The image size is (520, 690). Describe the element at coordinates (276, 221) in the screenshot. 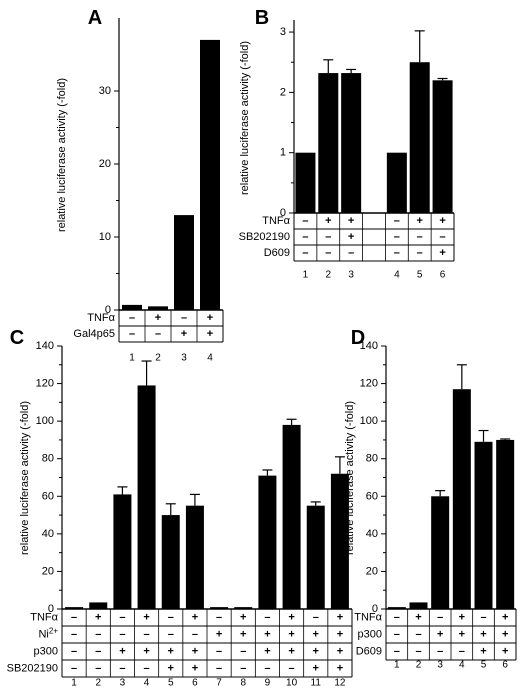

I see `panel-b-treatment-label: TNFα` at that location.